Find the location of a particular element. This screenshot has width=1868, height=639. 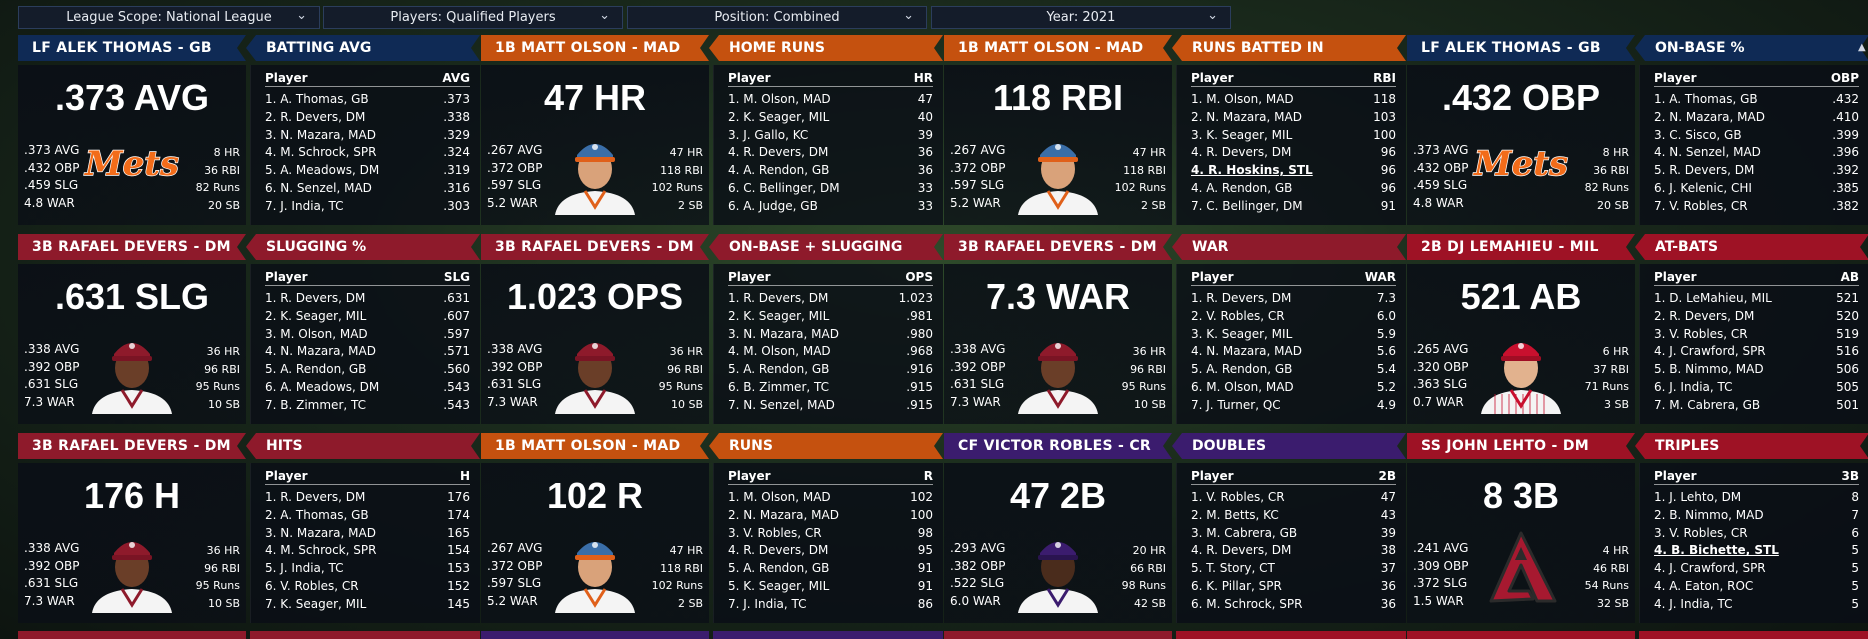

leader-player-name: 5. B. Nimmo, MAD is located at coordinates (1709, 369).